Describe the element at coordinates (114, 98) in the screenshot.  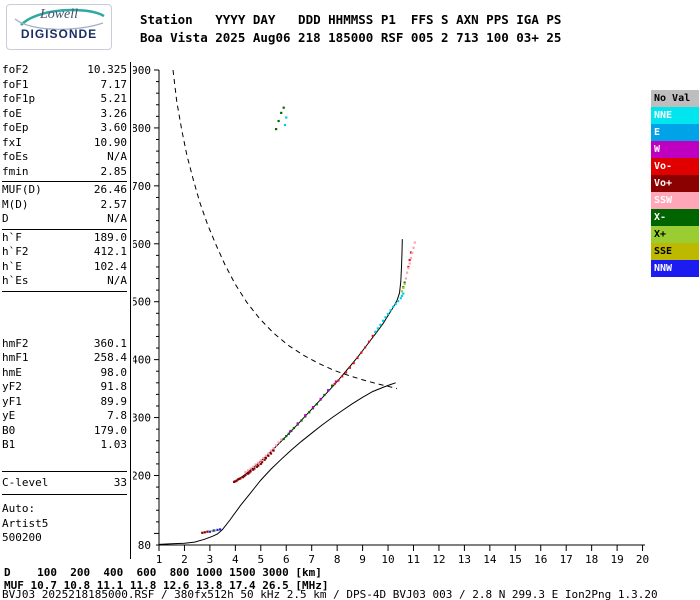
I see `param-value: 5.21` at that location.